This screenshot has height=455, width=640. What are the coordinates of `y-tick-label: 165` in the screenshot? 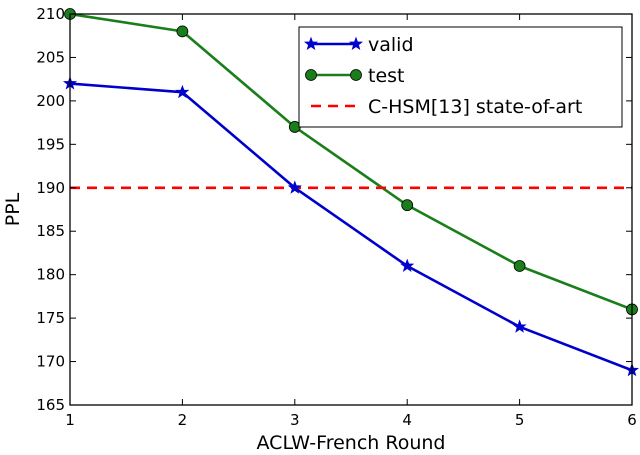 It's located at (50, 405).